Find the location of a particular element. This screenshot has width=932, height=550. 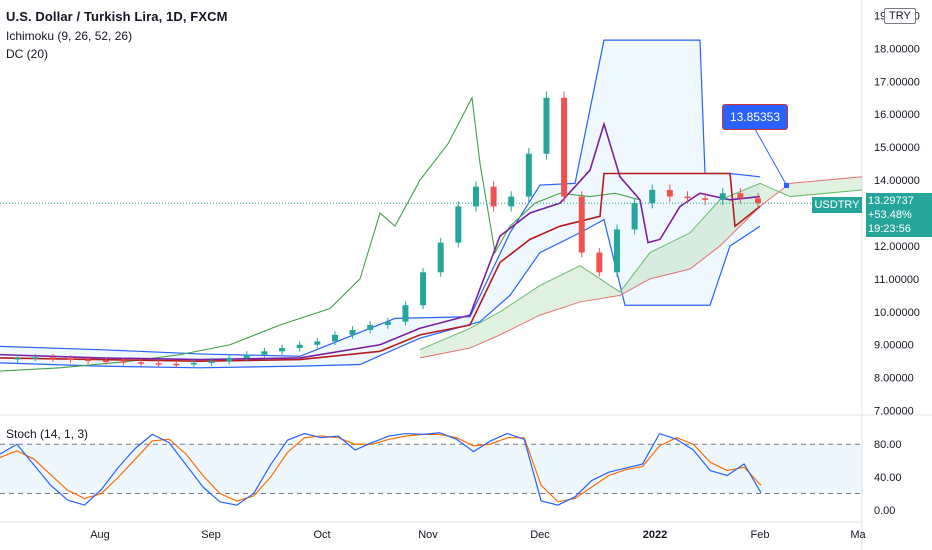

callout-anchor is located at coordinates (786, 185).